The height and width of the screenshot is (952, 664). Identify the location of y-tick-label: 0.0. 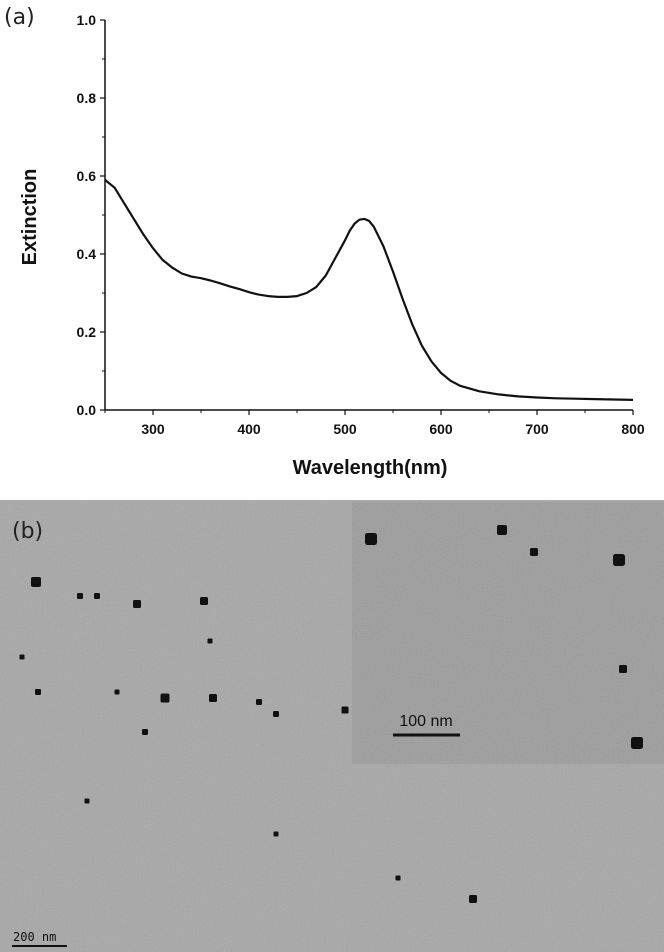
(87, 410).